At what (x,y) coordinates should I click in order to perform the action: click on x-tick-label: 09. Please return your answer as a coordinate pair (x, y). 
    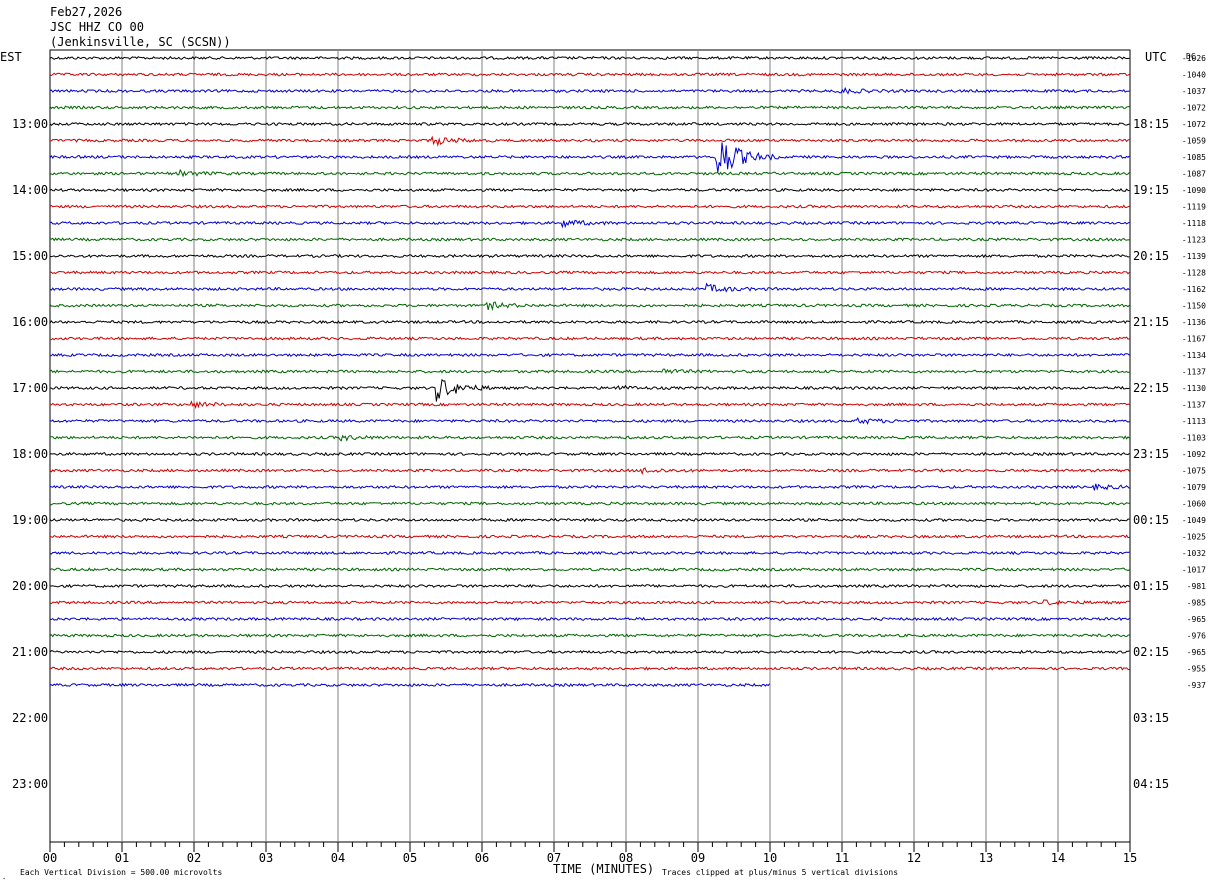
    Looking at the image, I should click on (698, 858).